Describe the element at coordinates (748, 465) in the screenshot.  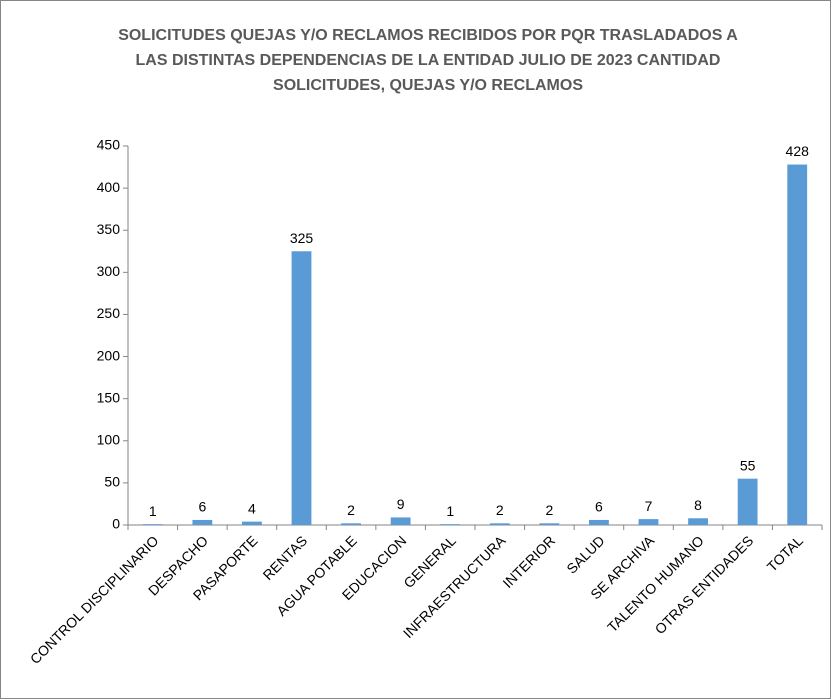
I see `data-label: 55` at that location.